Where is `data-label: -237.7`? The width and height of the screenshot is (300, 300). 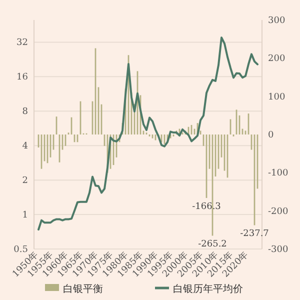
data-label: -237.7 is located at coordinates (255, 234).